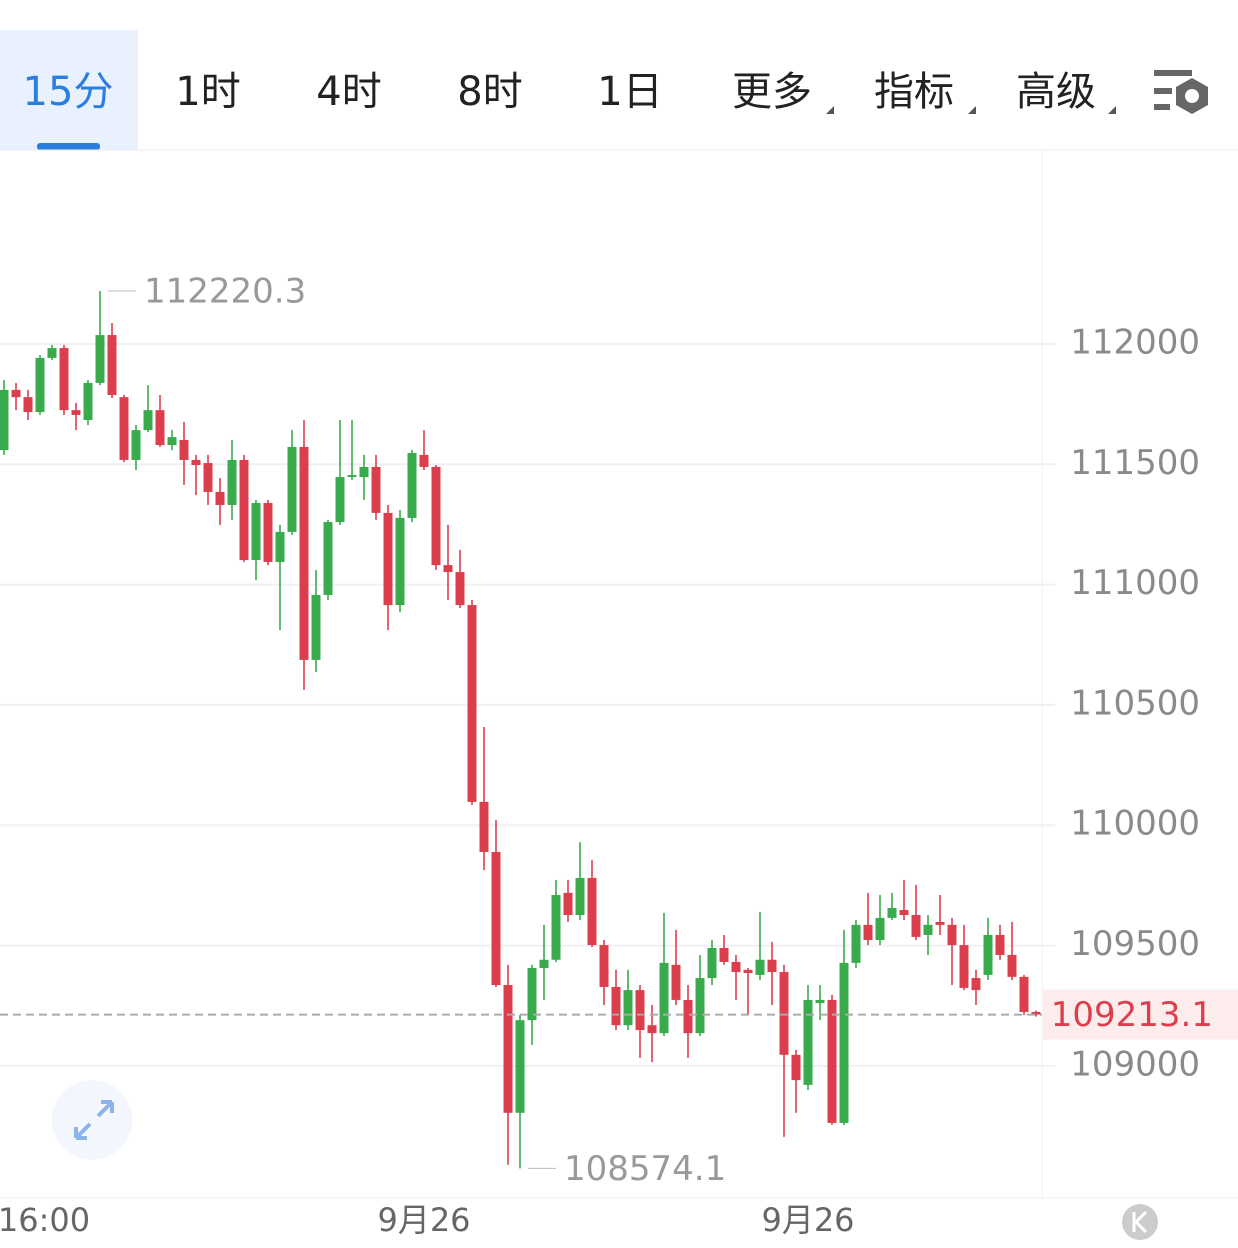  What do you see at coordinates (1135, 463) in the screenshot?
I see `y-tick-label: 111500` at bounding box center [1135, 463].